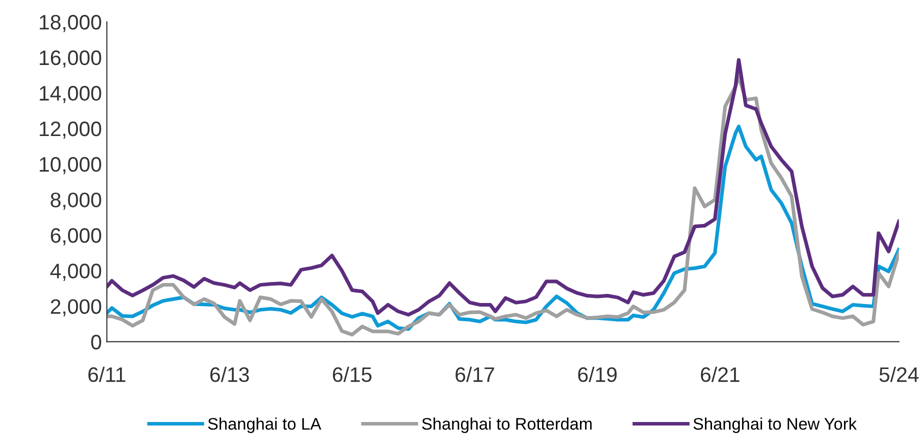 The image size is (921, 437). What do you see at coordinates (352, 374) in the screenshot?
I see `x-tick-label: 6/15` at bounding box center [352, 374].